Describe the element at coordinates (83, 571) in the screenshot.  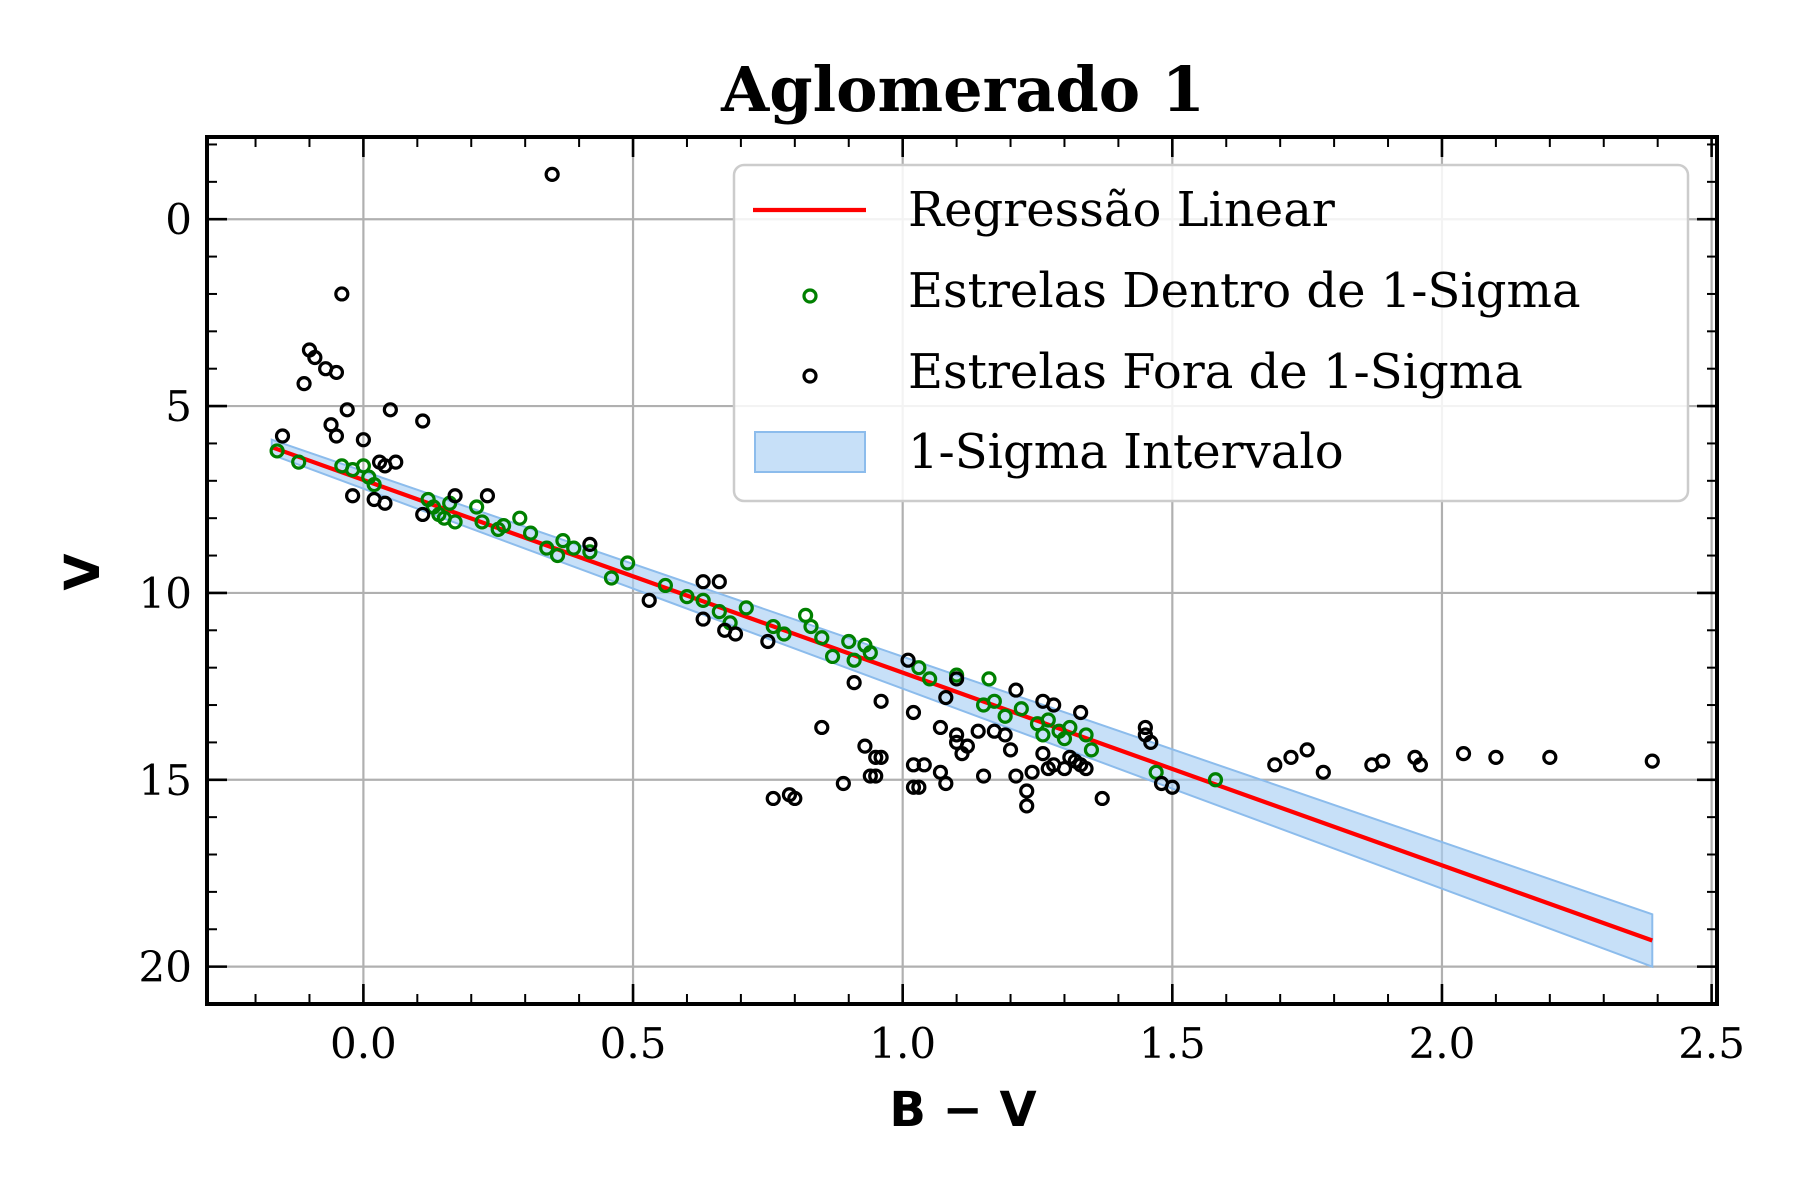
I see `y-axis-label: V` at that location.